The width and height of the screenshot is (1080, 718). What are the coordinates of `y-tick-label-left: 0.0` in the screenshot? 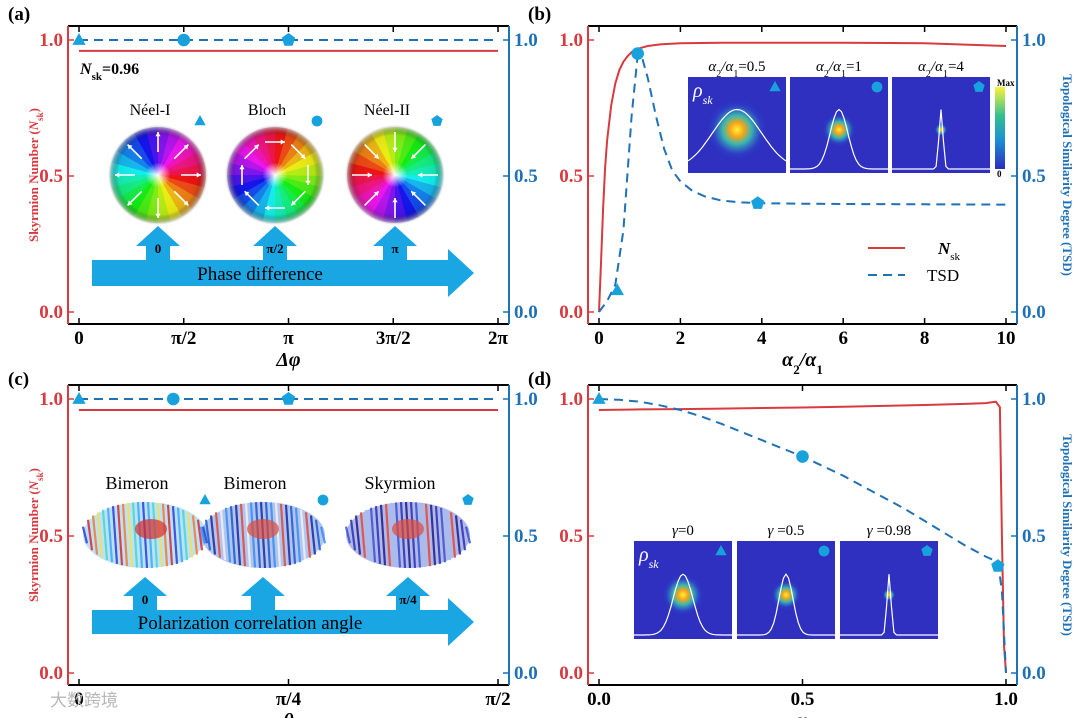 It's located at (51, 312).